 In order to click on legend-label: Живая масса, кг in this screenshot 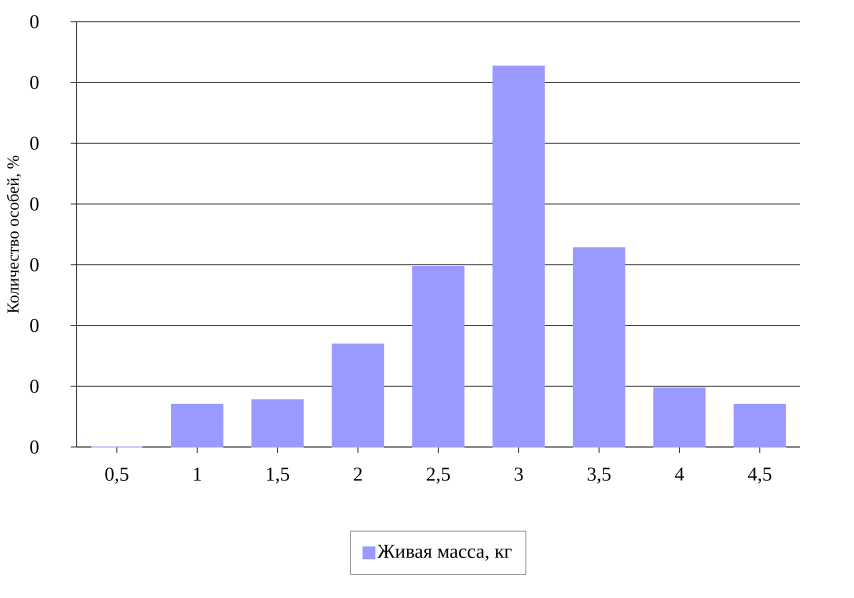, I will do `click(444, 552)`.